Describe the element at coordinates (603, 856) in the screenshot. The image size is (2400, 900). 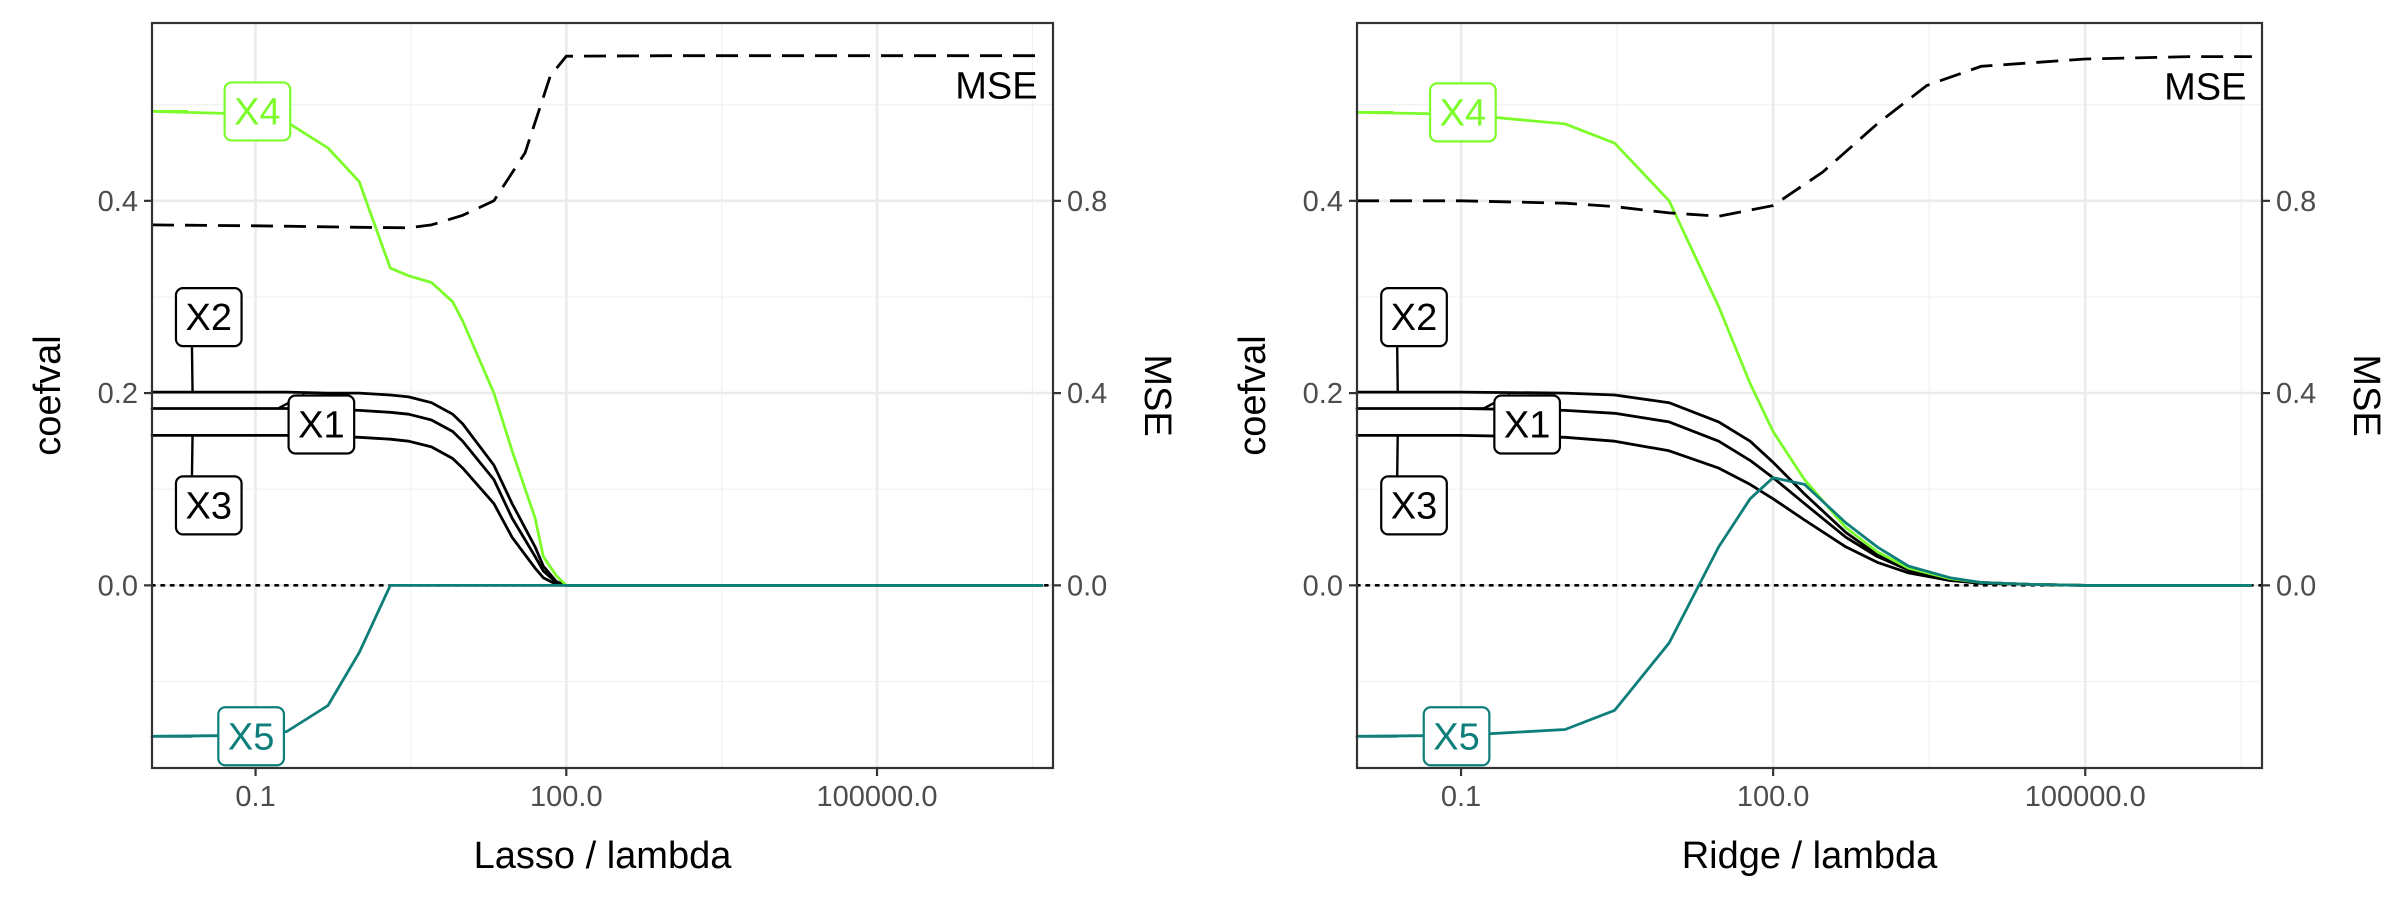
I see `x-axis-title: Lasso / lambda` at that location.